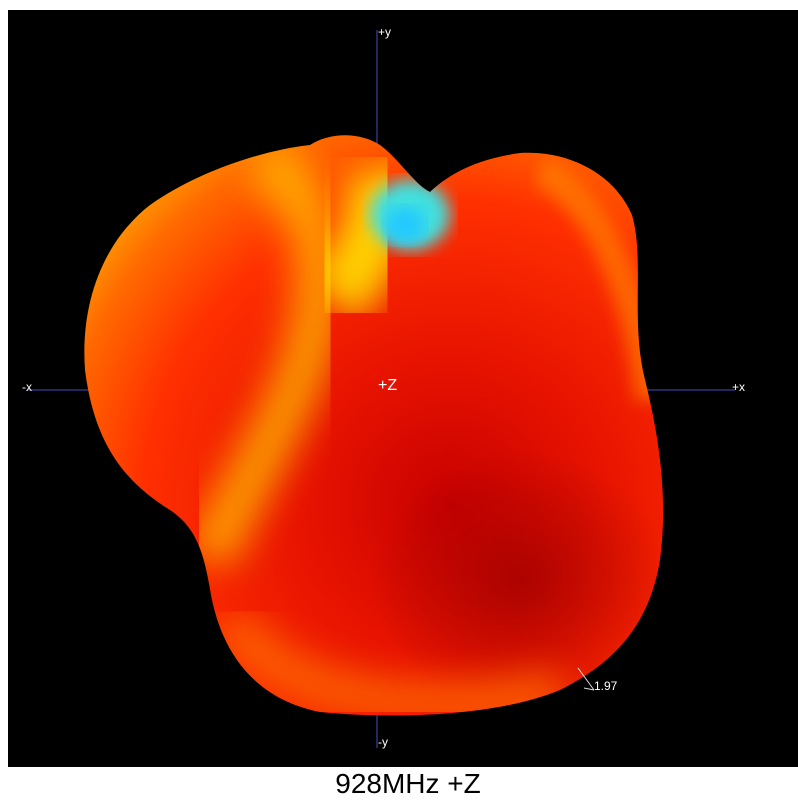 This screenshot has height=800, width=798. I want to click on axis-label: -y, so click(383, 742).